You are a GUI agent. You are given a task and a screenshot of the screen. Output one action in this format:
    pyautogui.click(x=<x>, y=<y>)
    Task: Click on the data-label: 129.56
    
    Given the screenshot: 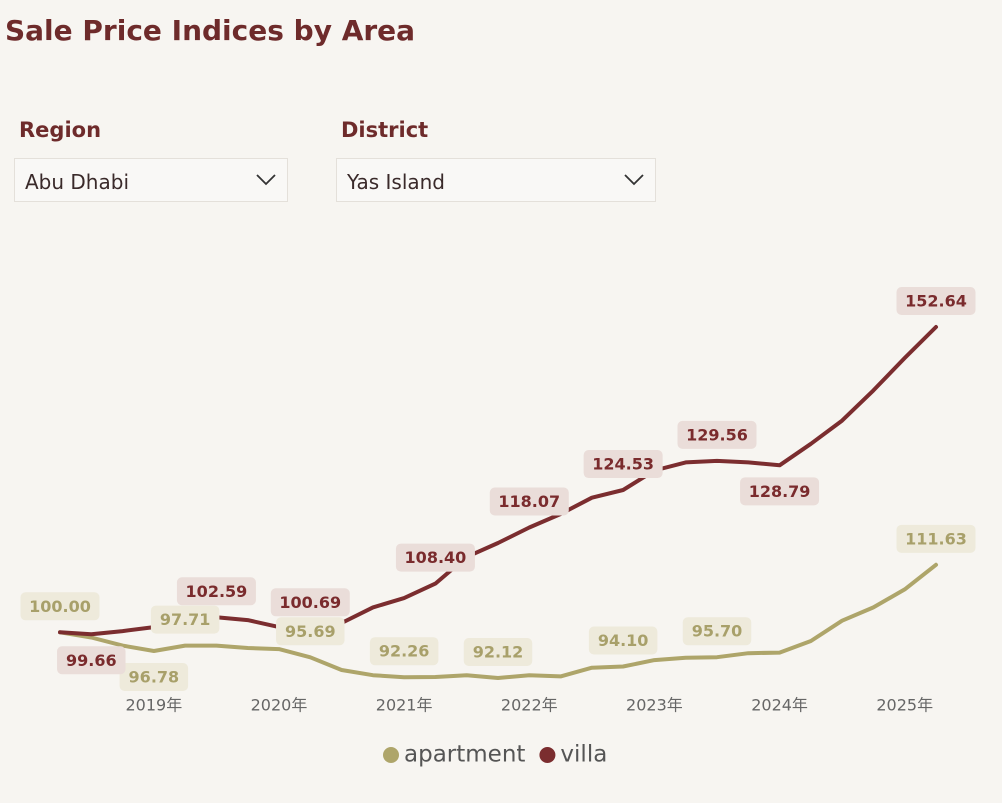 What is the action you would take?
    pyautogui.click(x=717, y=434)
    